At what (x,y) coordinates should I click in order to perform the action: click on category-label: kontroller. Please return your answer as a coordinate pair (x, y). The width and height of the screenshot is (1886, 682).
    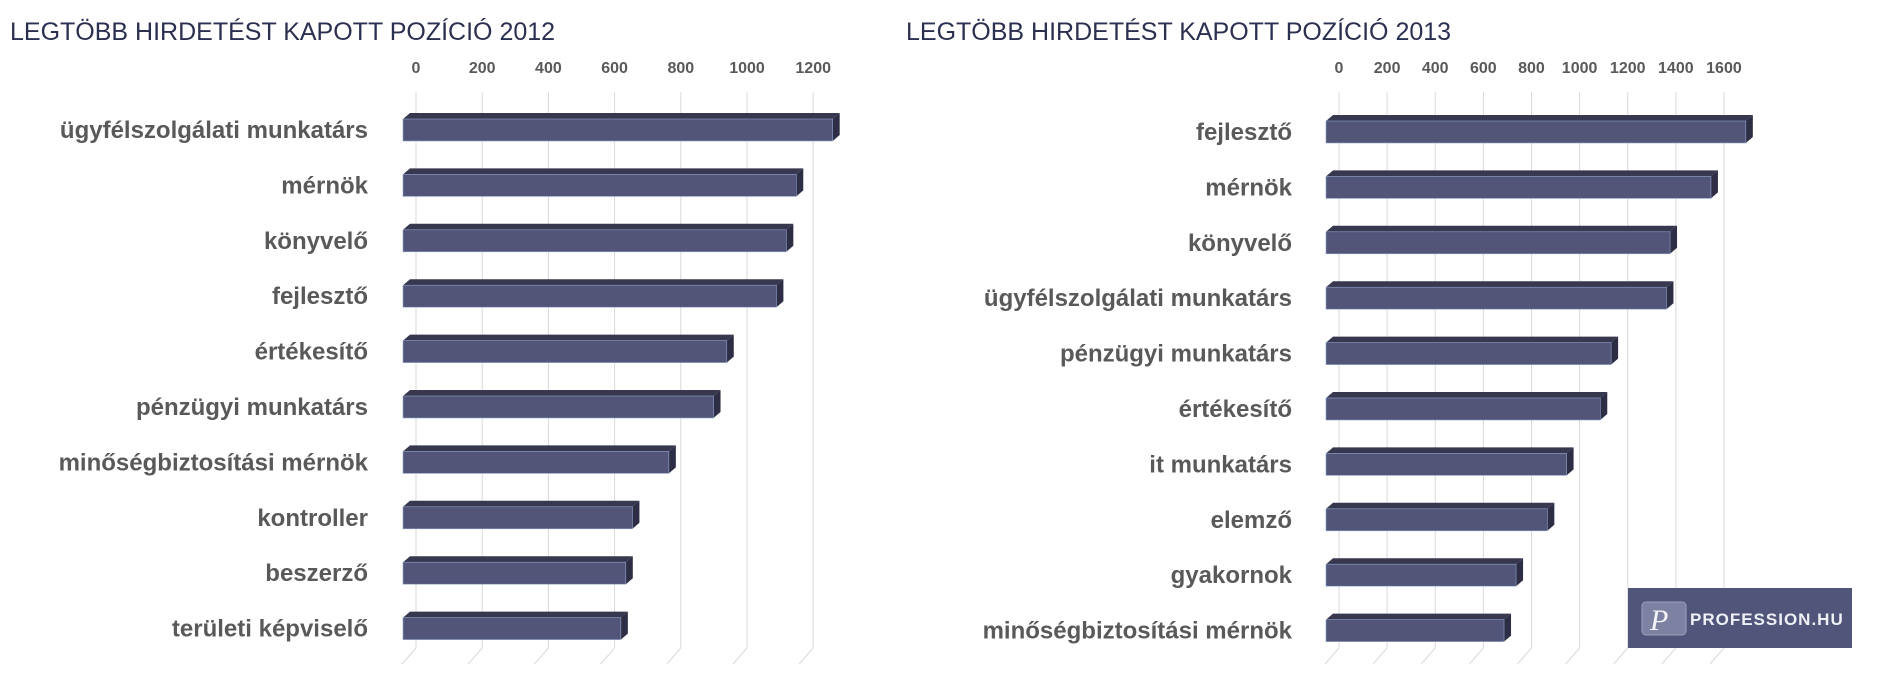
    Looking at the image, I should click on (312, 518).